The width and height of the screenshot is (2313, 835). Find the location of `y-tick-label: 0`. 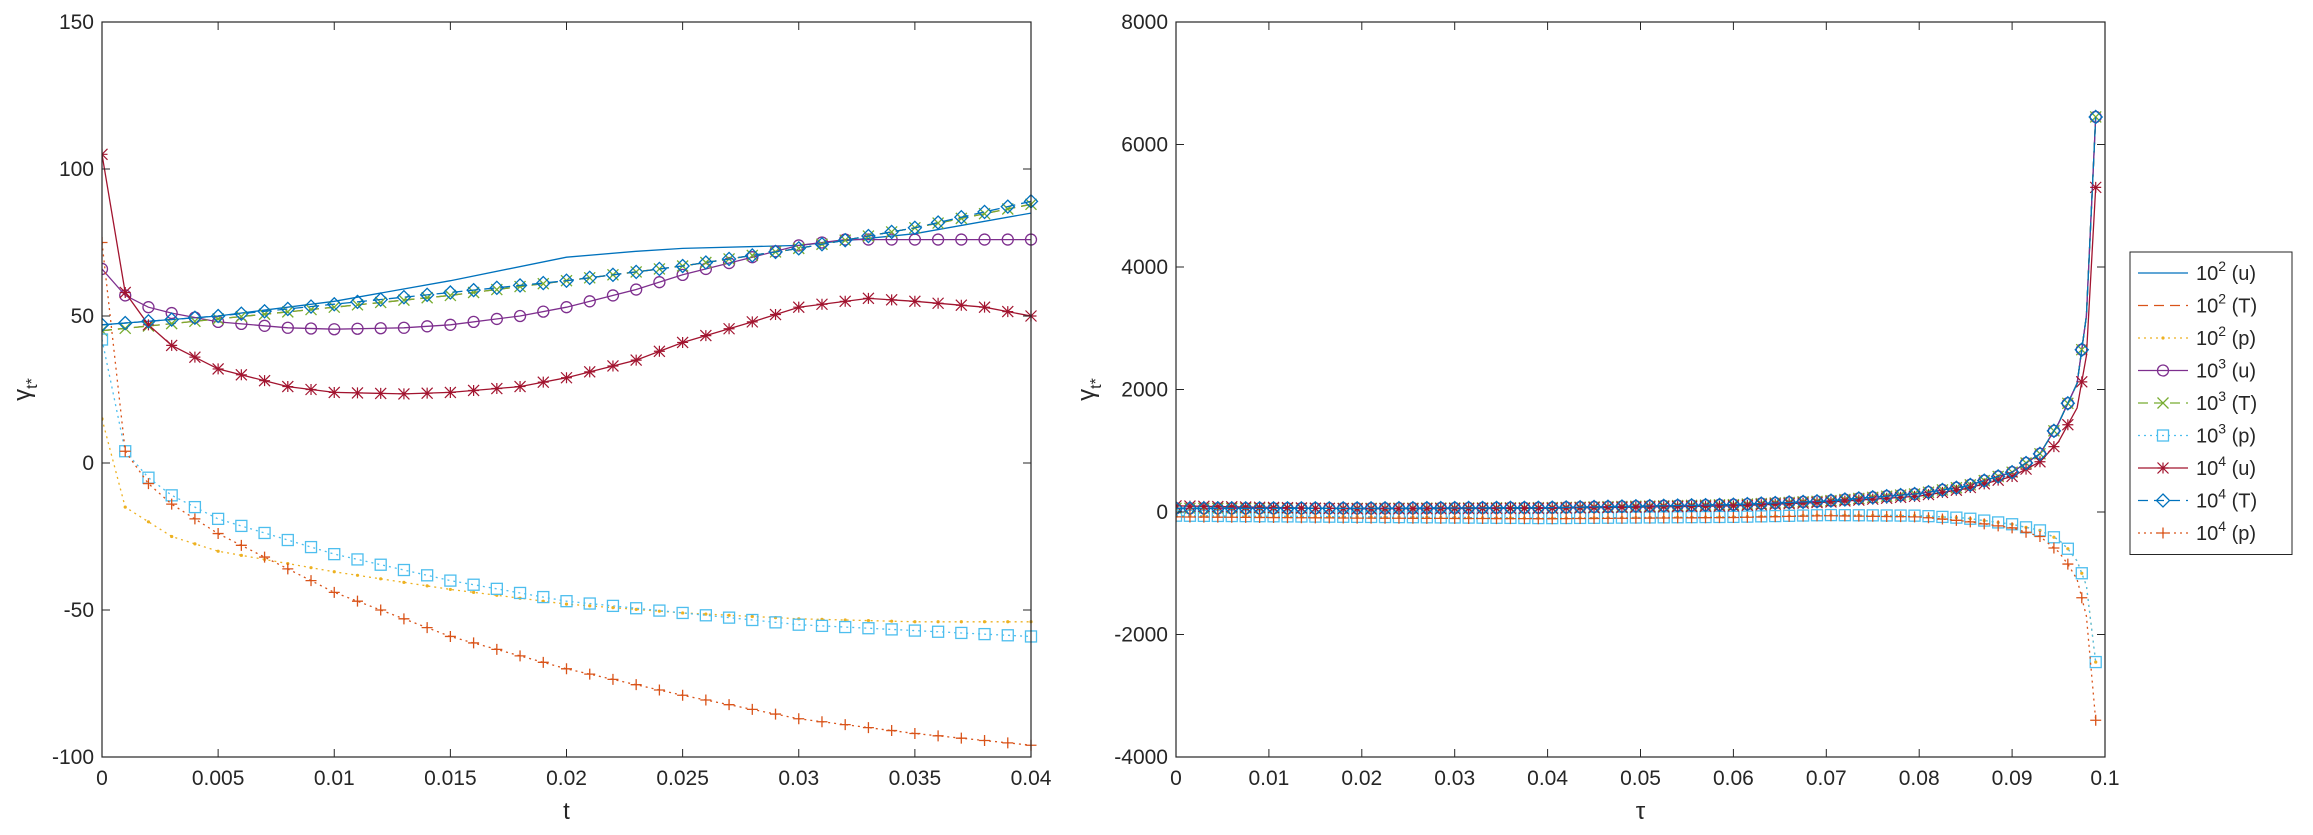

y-tick-label: 0 is located at coordinates (88, 463).